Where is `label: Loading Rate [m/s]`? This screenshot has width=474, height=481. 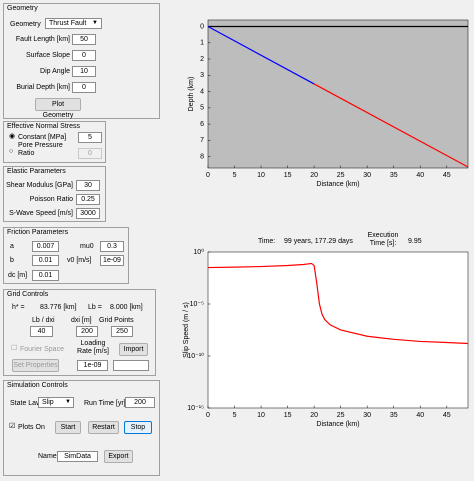 label: Loading Rate [m/s] is located at coordinates (93, 347).